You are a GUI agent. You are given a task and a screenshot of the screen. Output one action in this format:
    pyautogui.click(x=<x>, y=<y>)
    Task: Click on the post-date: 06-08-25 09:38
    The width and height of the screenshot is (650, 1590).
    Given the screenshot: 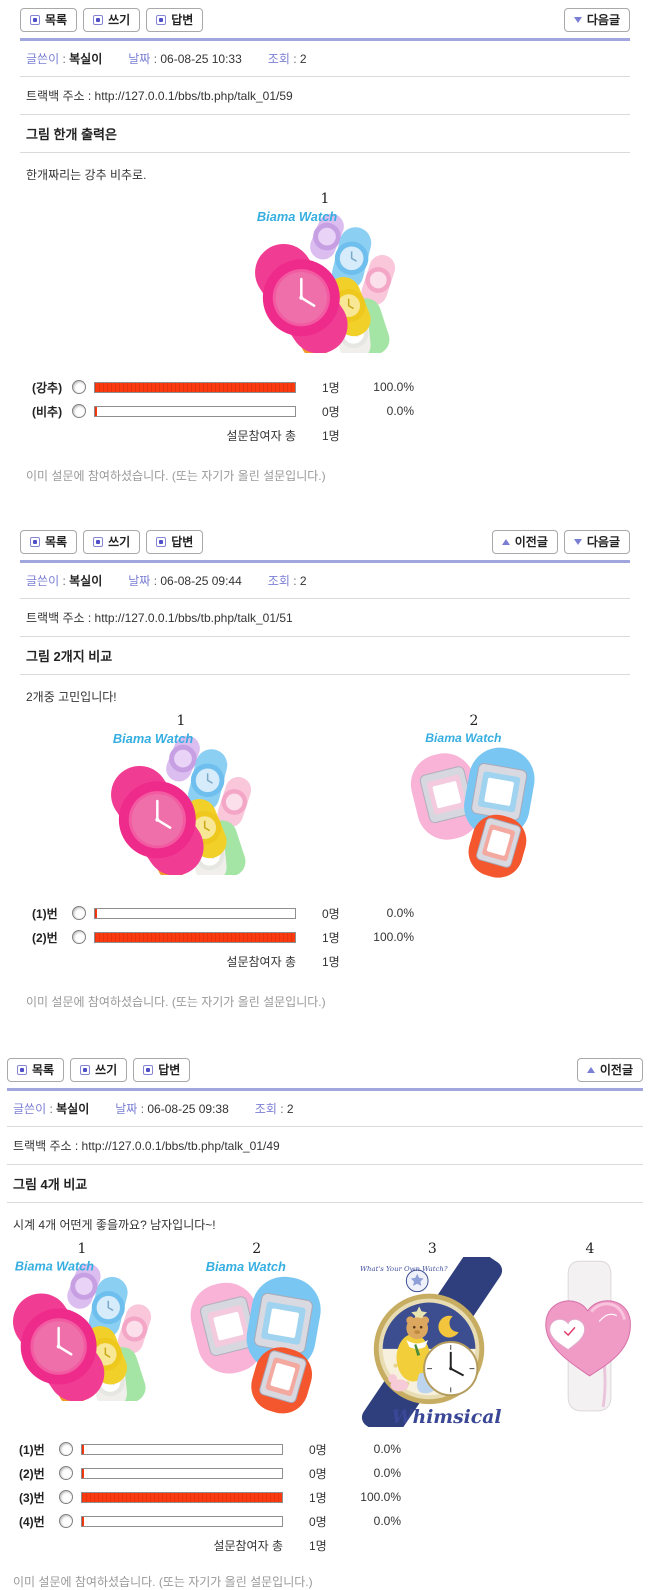 What is the action you would take?
    pyautogui.click(x=188, y=1108)
    